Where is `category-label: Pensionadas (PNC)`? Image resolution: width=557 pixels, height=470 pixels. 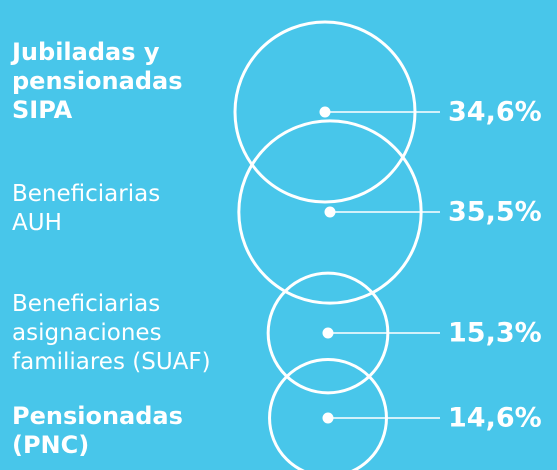 category-label: Pensionadas (PNC) is located at coordinates (97, 430).